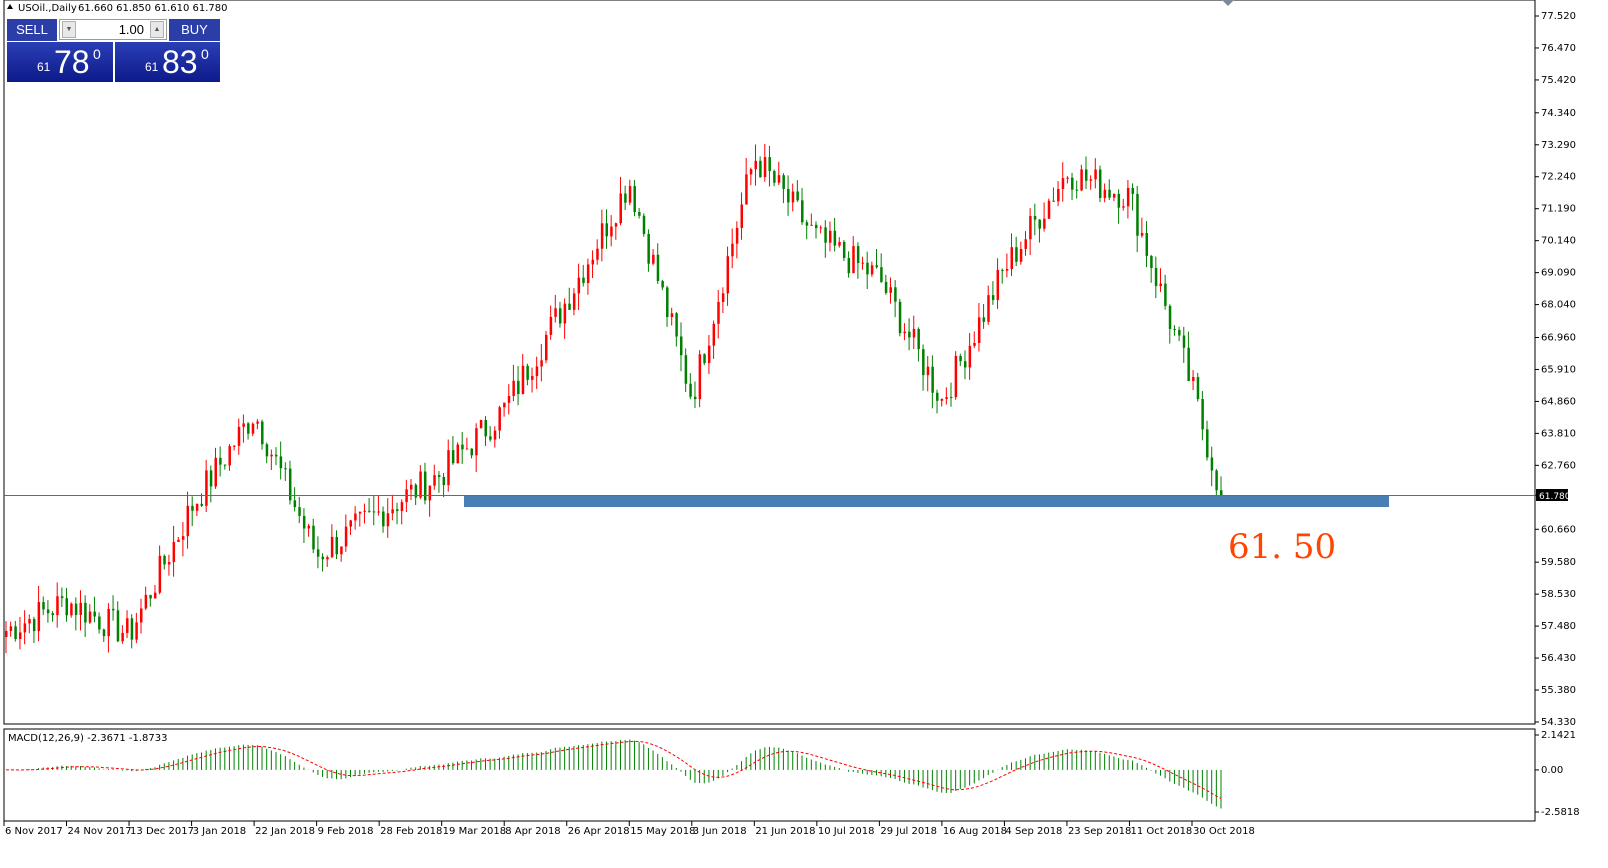  Describe the element at coordinates (614, 769) in the screenshot. I see `macd-signal-line` at that location.